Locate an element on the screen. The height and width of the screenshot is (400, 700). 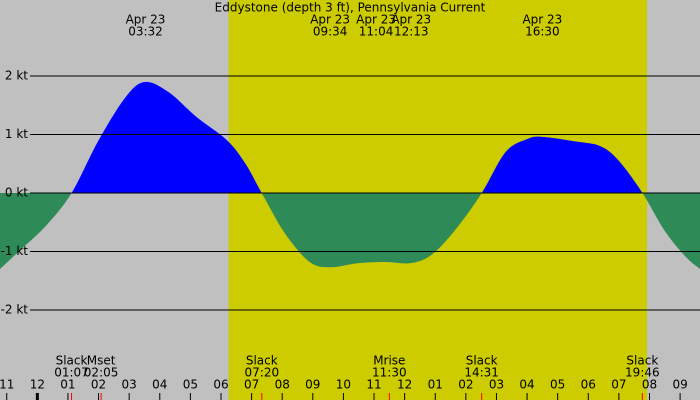
event-time: 16:30 is located at coordinates (542, 32).